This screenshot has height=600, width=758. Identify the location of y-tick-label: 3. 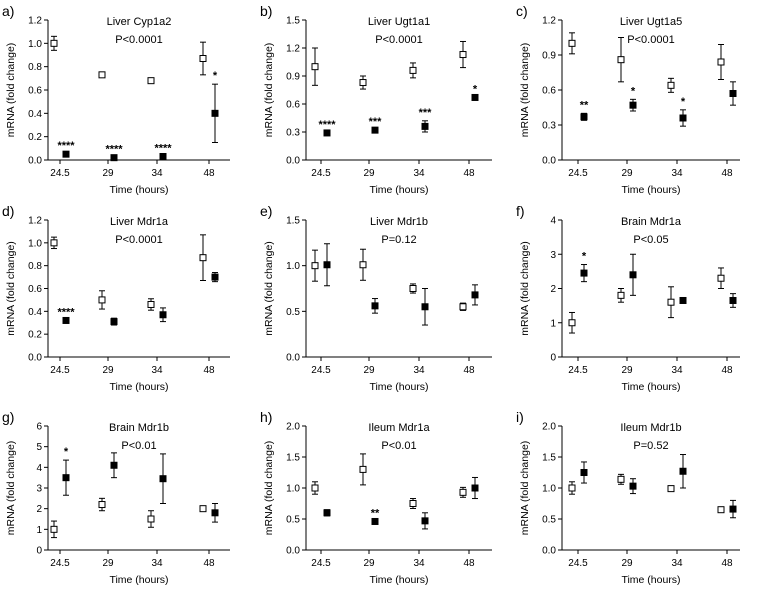
(553, 255).